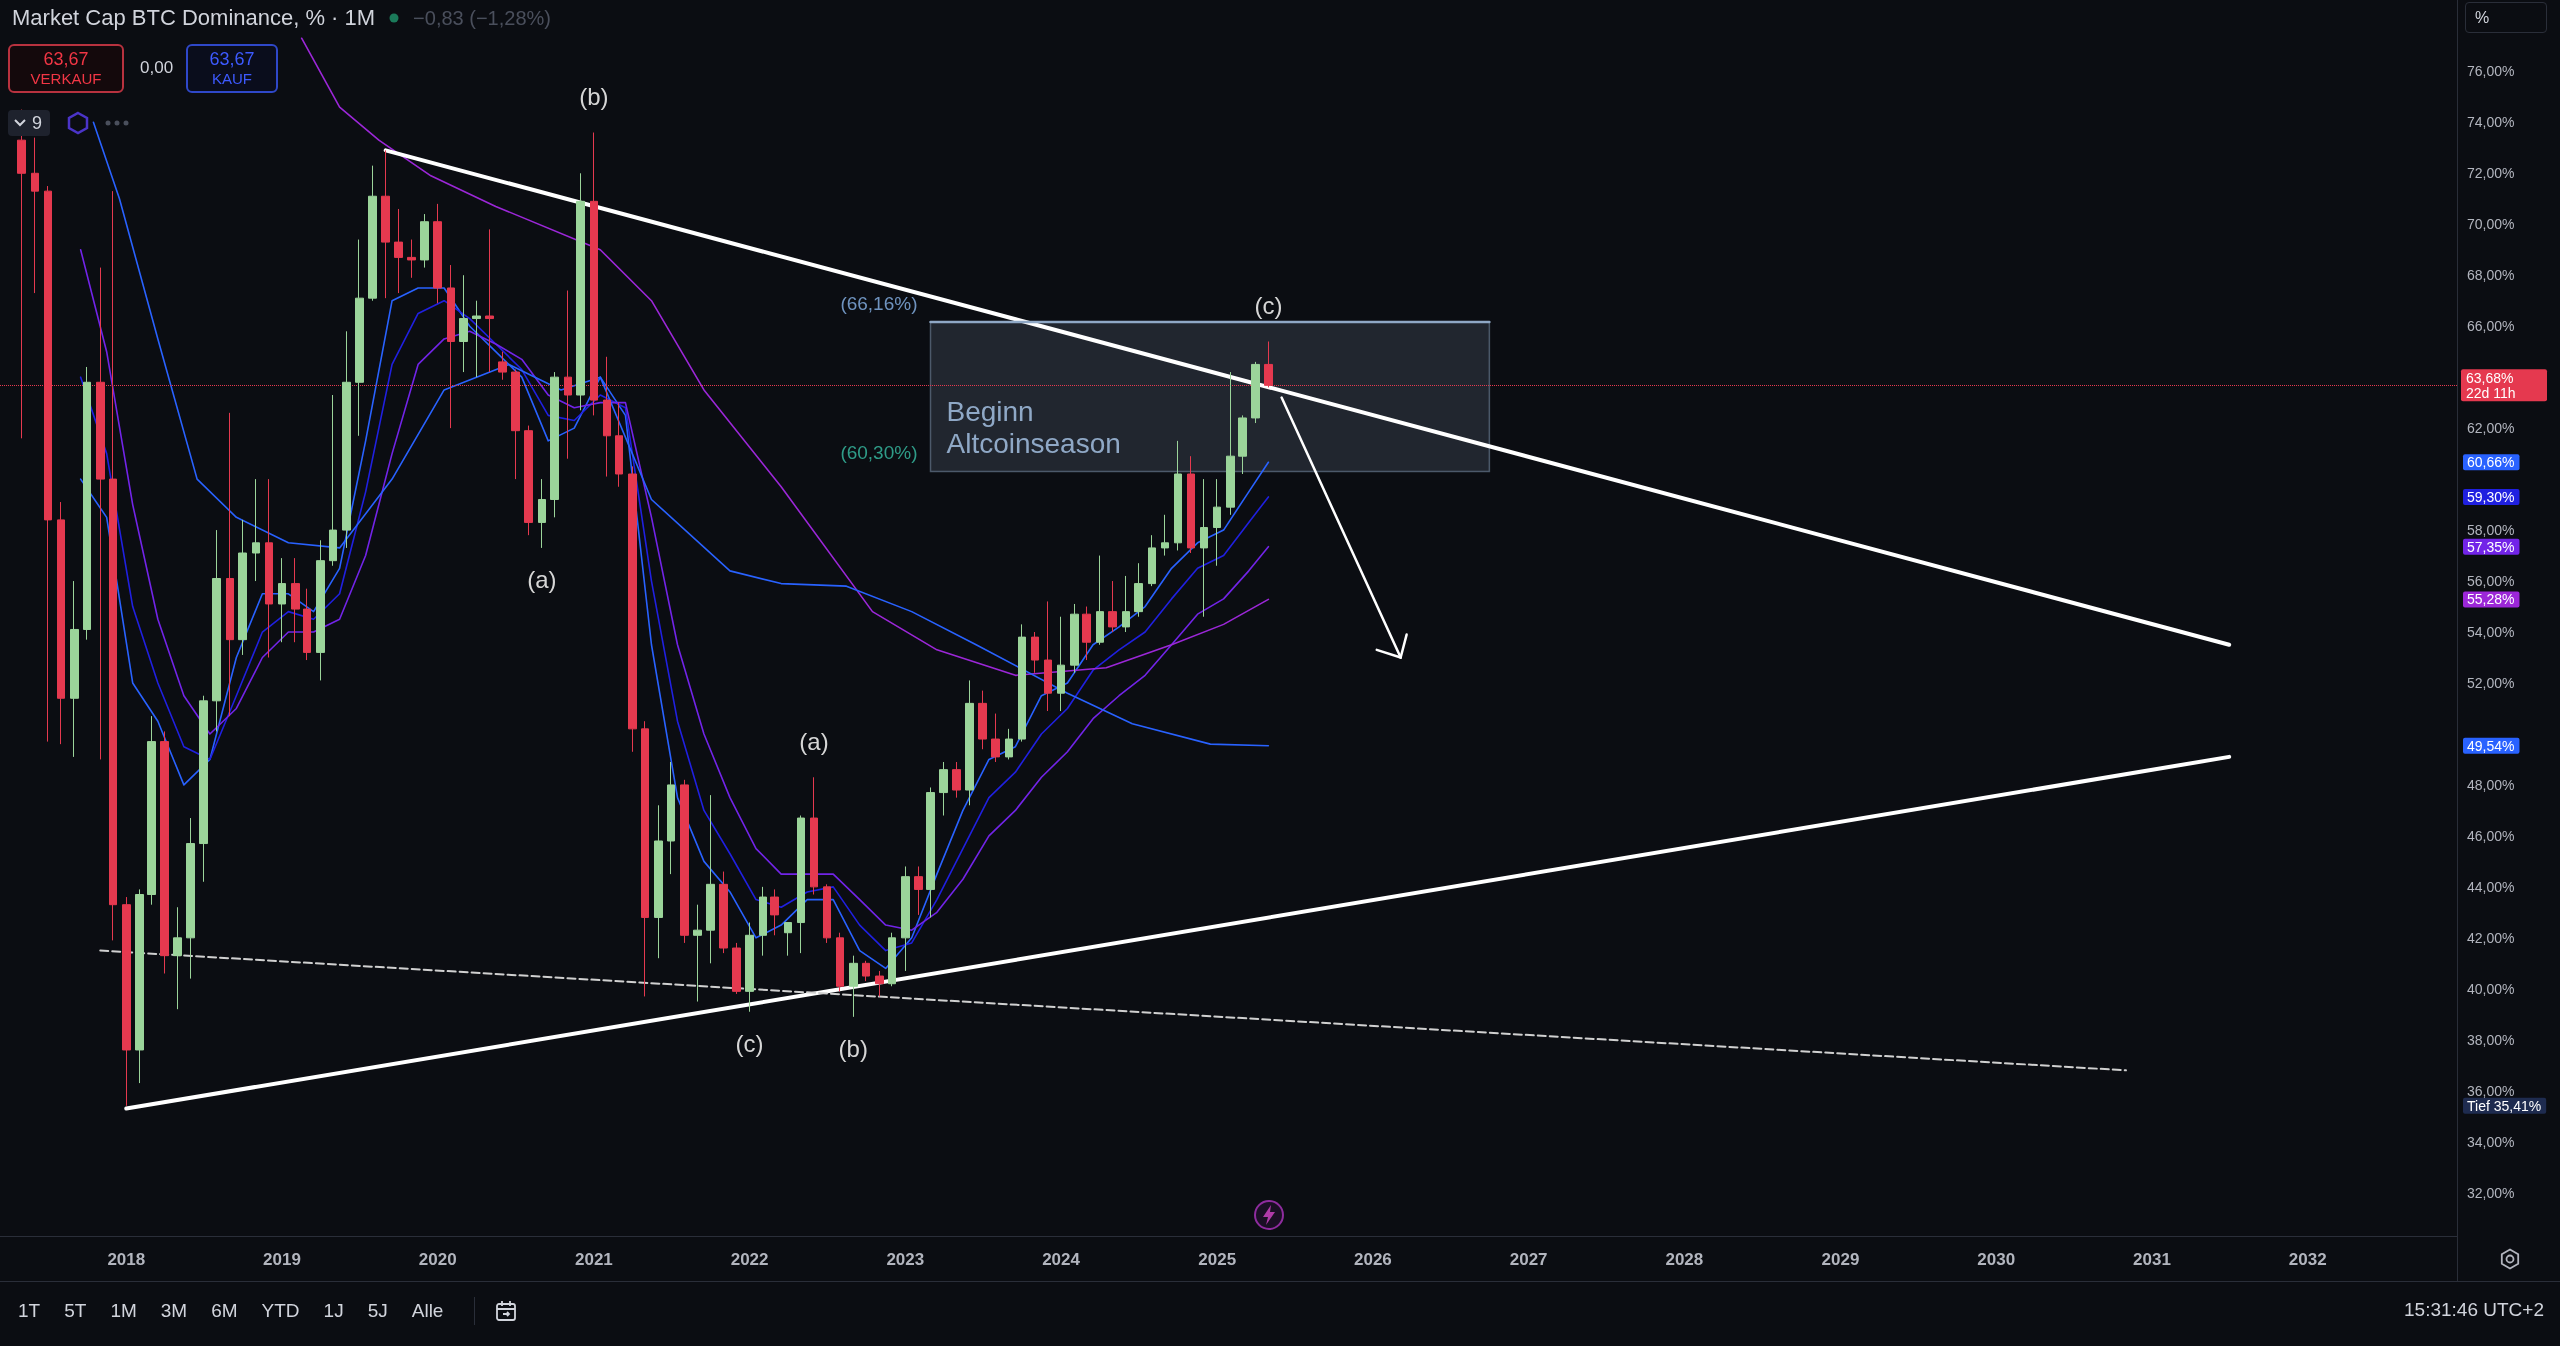  What do you see at coordinates (2307, 1259) in the screenshot?
I see `x-tick-label: 2032` at bounding box center [2307, 1259].